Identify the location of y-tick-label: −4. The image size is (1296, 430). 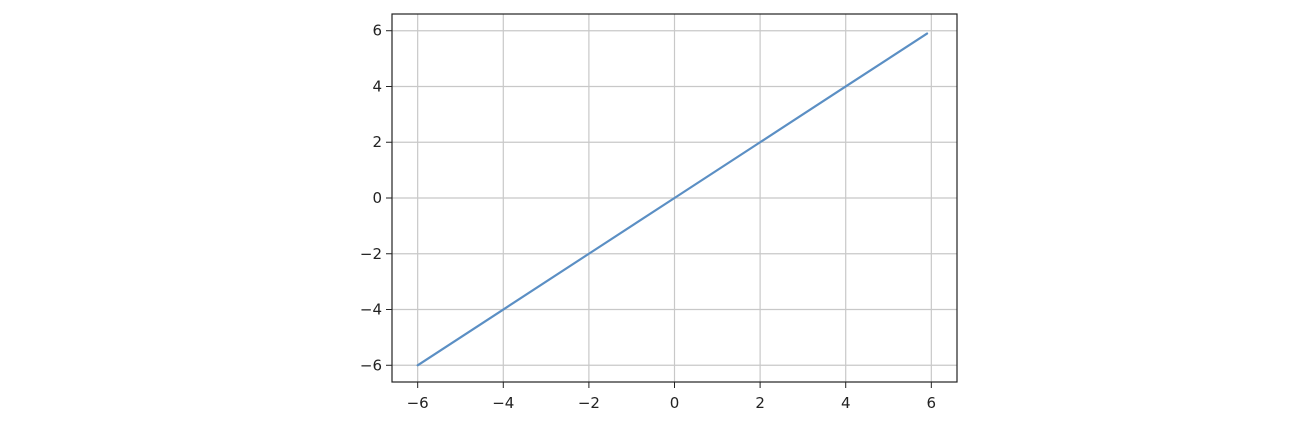
(371, 310).